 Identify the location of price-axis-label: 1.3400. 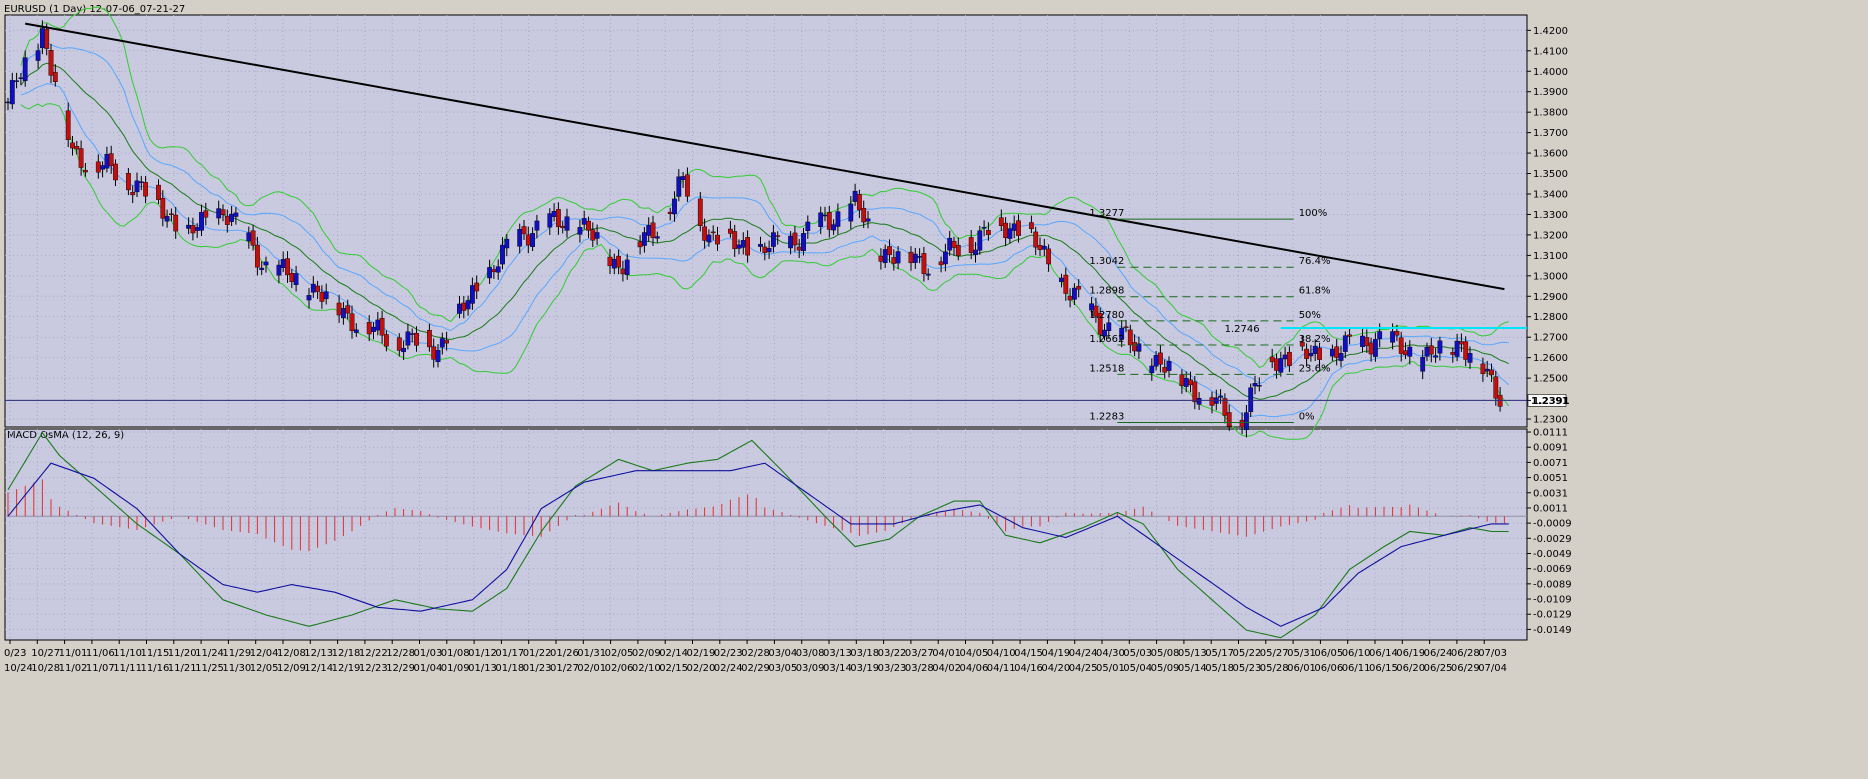
(1550, 194).